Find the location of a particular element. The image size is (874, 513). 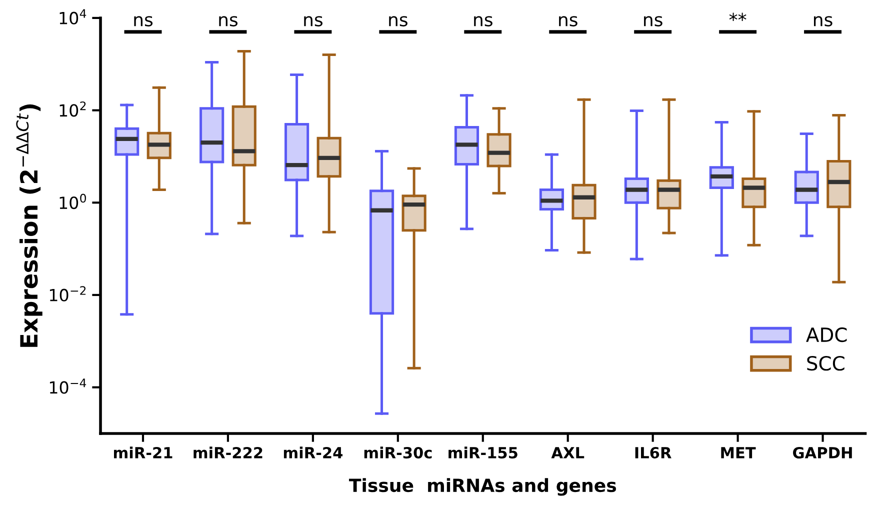

x-tick-label: AXL is located at coordinates (567, 452).